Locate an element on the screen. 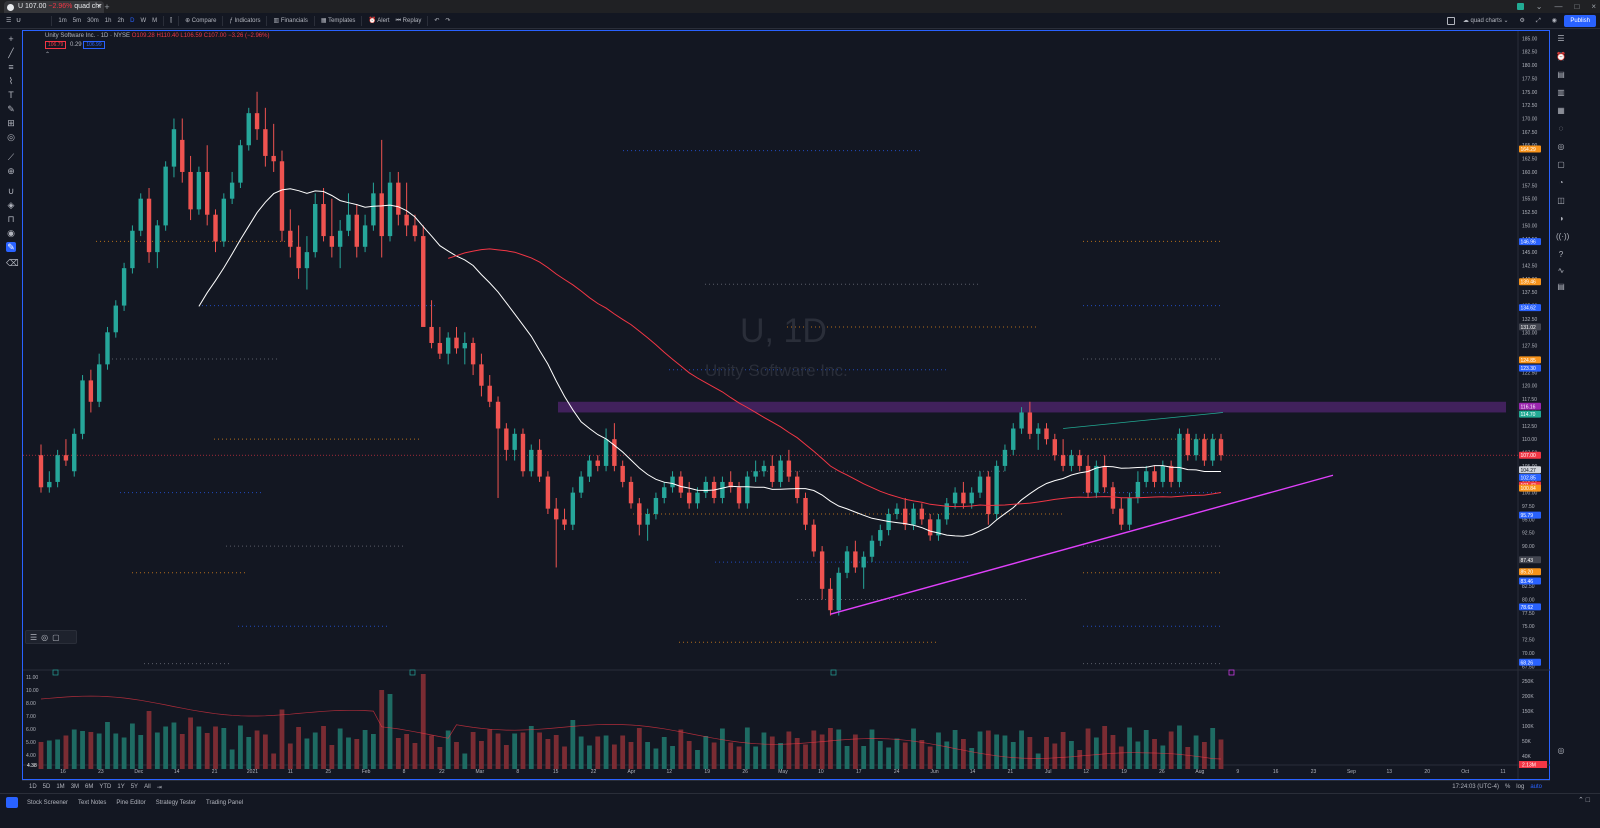 The image size is (1600, 828). interval-5m: 5m is located at coordinates (77, 20).